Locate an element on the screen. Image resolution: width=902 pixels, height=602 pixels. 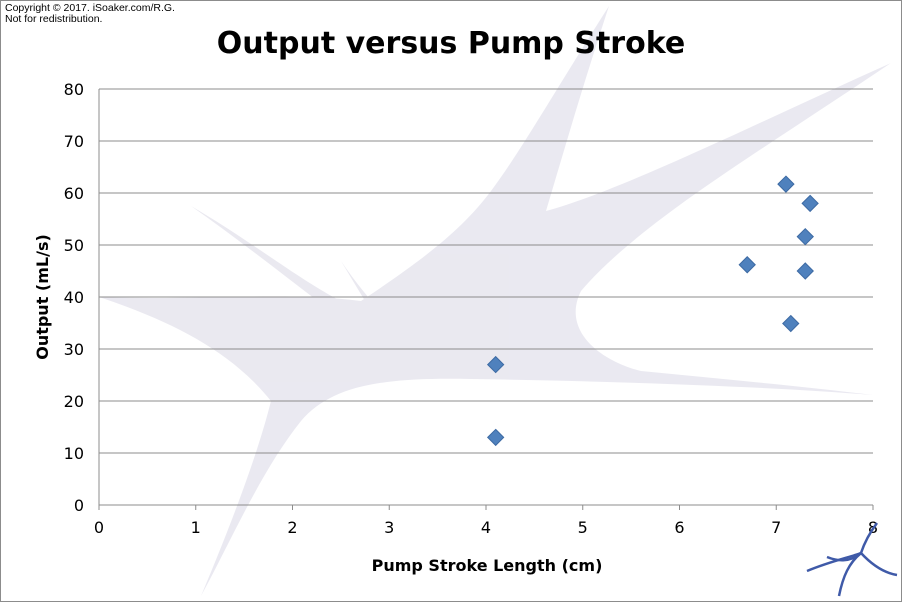
x-tick-label: 1 is located at coordinates (196, 527).